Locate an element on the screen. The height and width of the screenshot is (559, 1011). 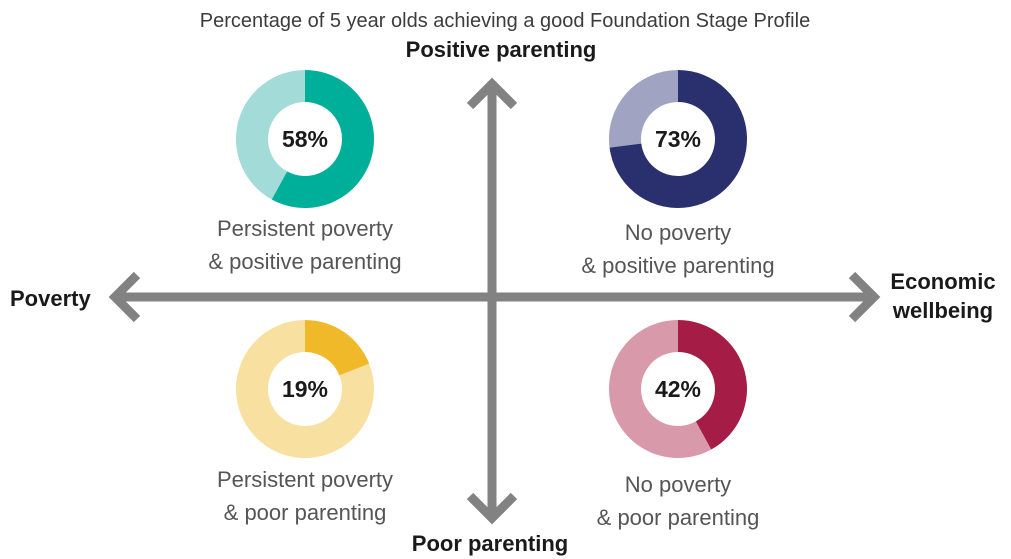
axis-label-wellbeing: wellbeing is located at coordinates (942, 310).